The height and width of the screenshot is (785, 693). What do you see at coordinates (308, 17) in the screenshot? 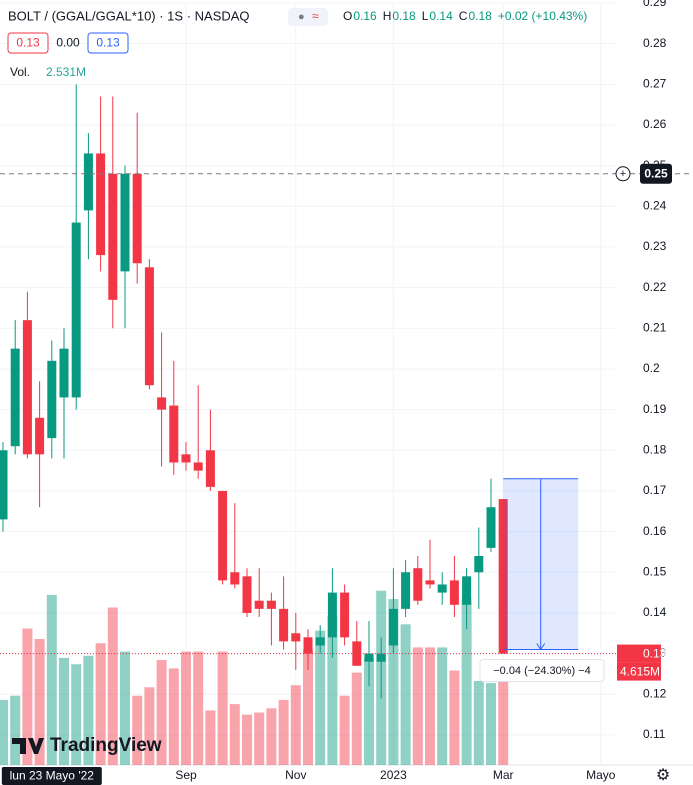
I see `indicator-pill` at bounding box center [308, 17].